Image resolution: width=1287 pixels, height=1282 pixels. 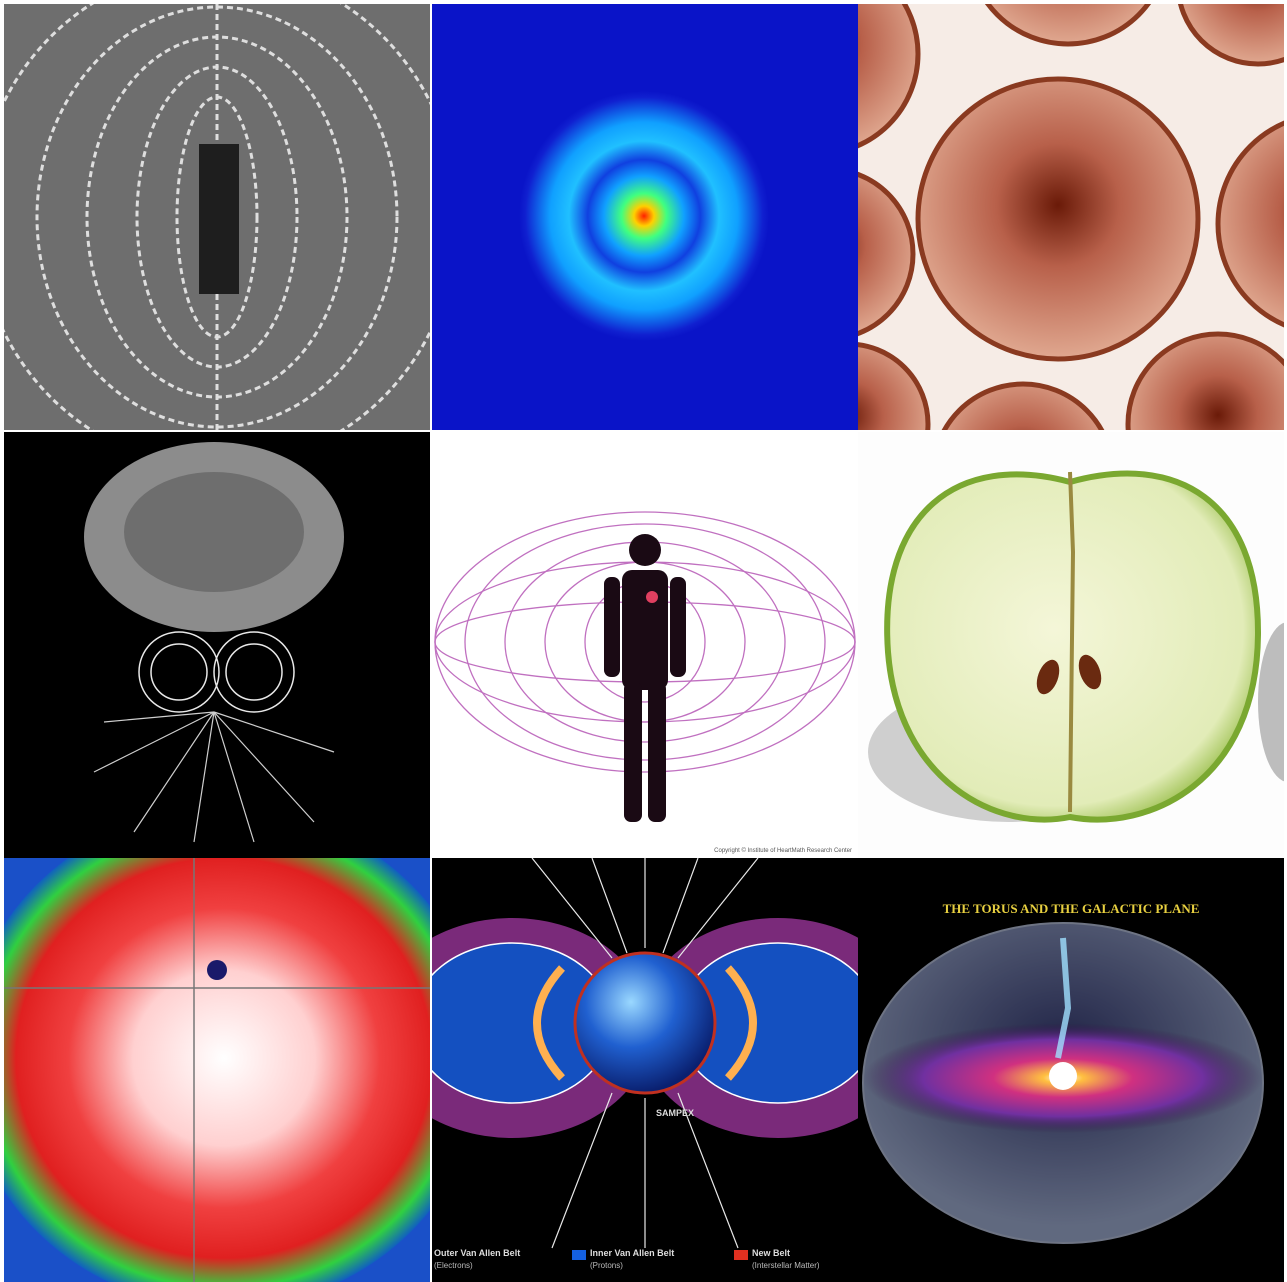 What do you see at coordinates (675, 1113) in the screenshot?
I see `satellite-label: SAMPEX` at bounding box center [675, 1113].